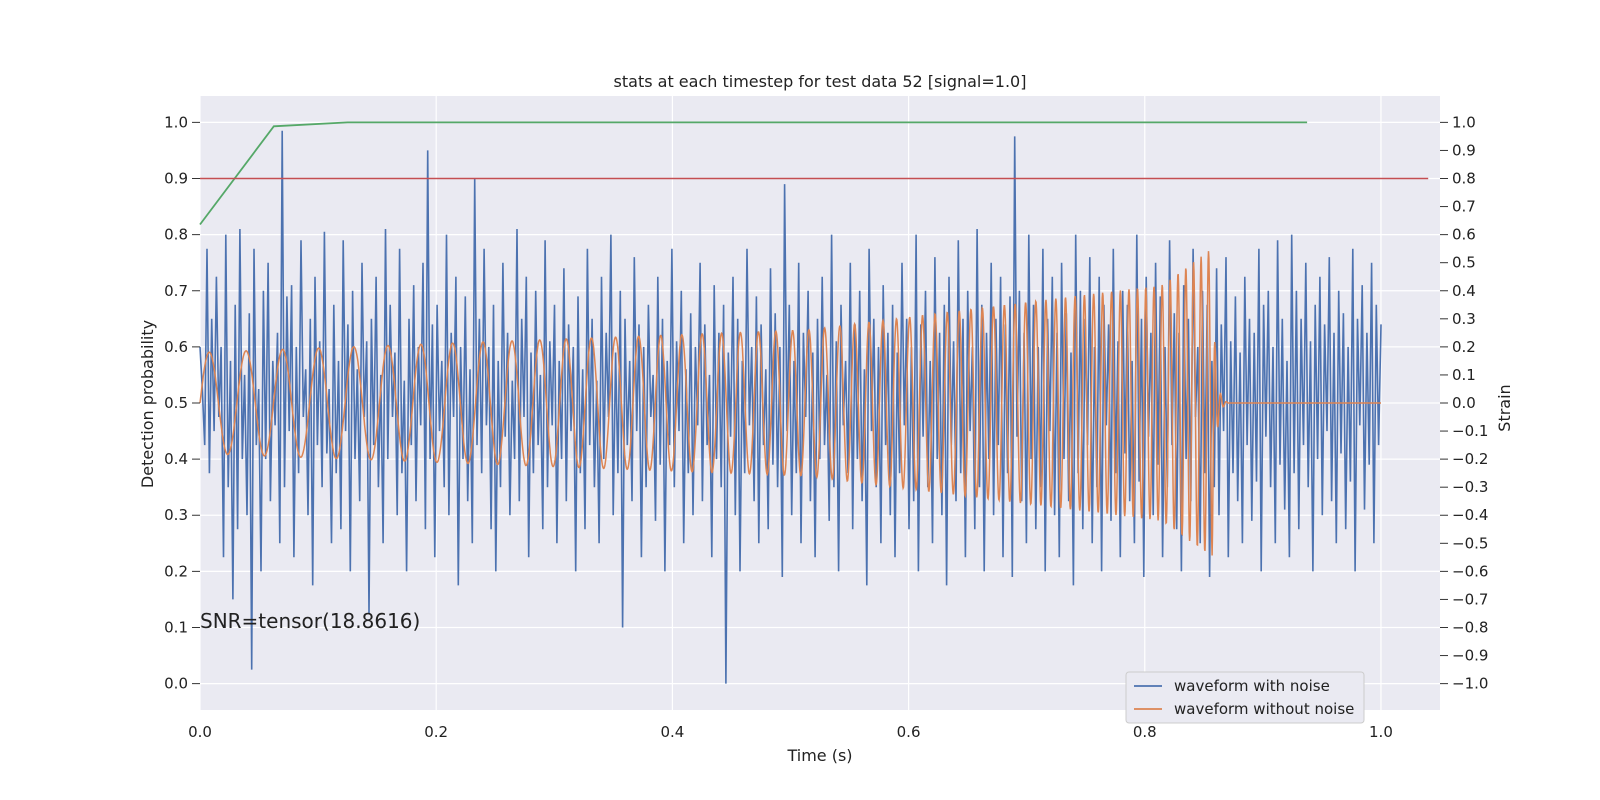 The width and height of the screenshot is (1600, 800). Describe the element at coordinates (176, 122) in the screenshot. I see `y-tick-label: 1.0` at that location.